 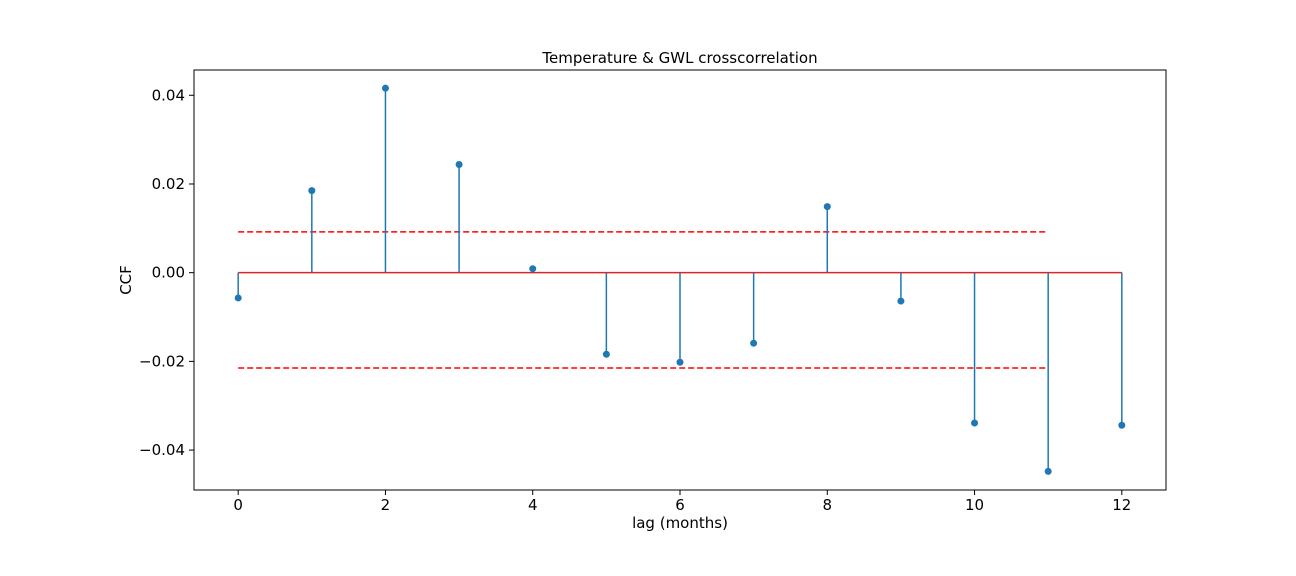 What do you see at coordinates (679, 58) in the screenshot?
I see `chart-title: Temperature & GWL crosscorrelation` at bounding box center [679, 58].